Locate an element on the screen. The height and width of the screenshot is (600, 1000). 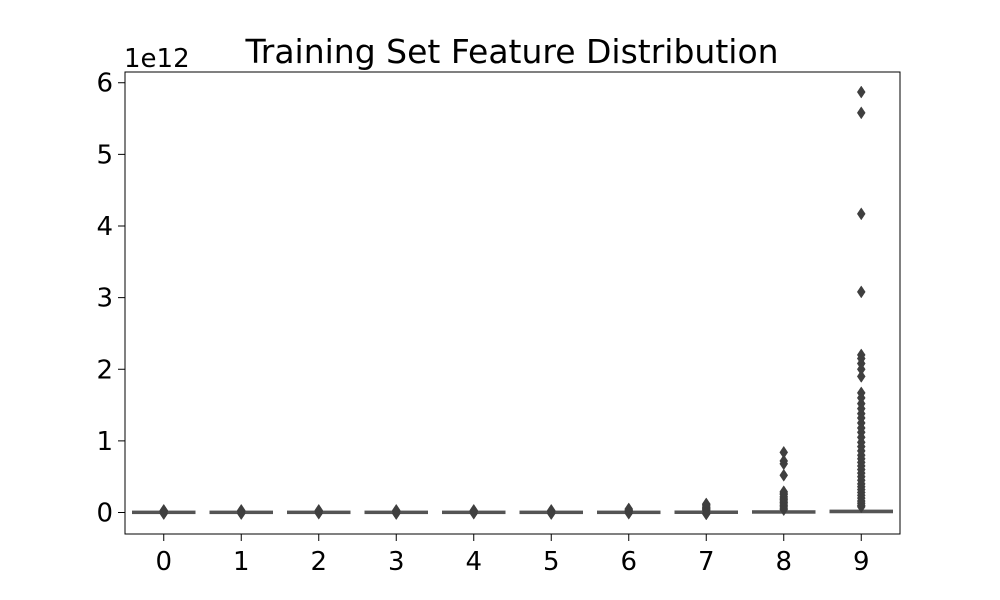
x-tick-label: 8 is located at coordinates (783, 562).